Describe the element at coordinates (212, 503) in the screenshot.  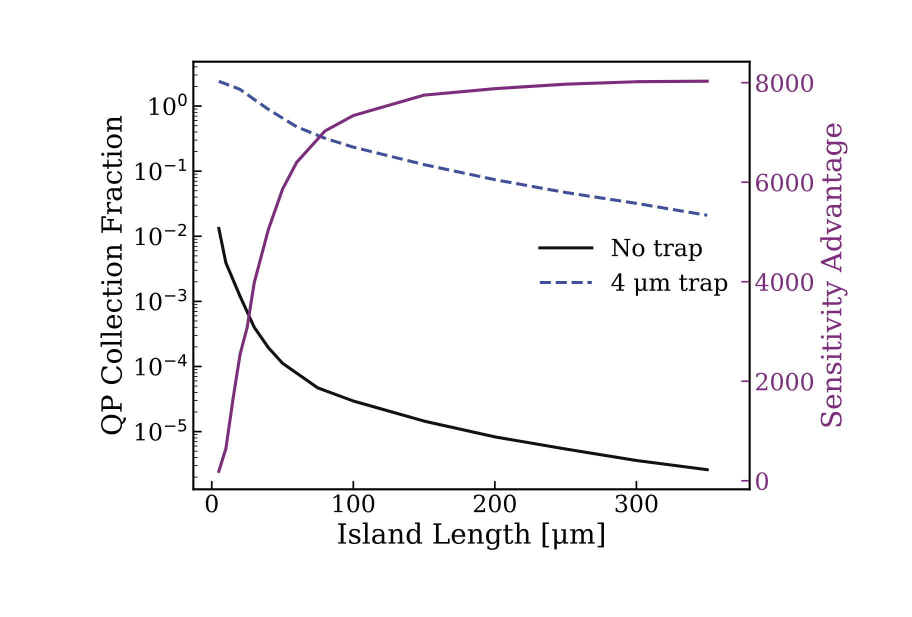
I see `x-tick-label: 0` at that location.